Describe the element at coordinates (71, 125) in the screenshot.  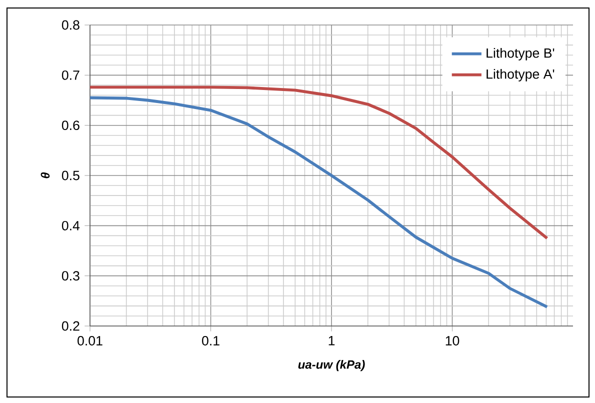
I see `y-tick-label: 0.6` at that location.